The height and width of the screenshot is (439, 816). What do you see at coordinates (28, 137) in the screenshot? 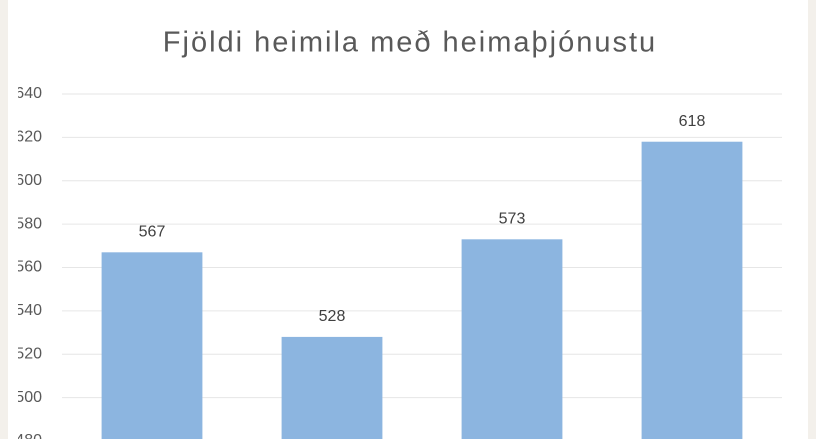
I see `y-tick-label: 620` at bounding box center [28, 137].